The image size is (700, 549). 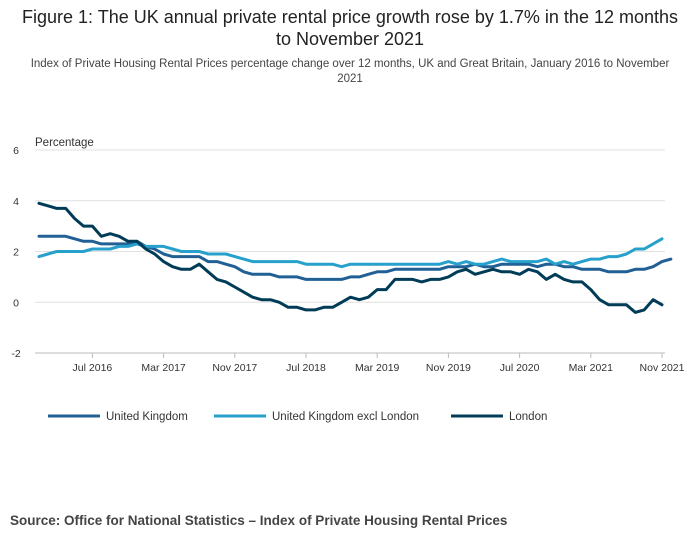 What do you see at coordinates (448, 368) in the screenshot?
I see `x-tick-label: Nov 2019` at bounding box center [448, 368].